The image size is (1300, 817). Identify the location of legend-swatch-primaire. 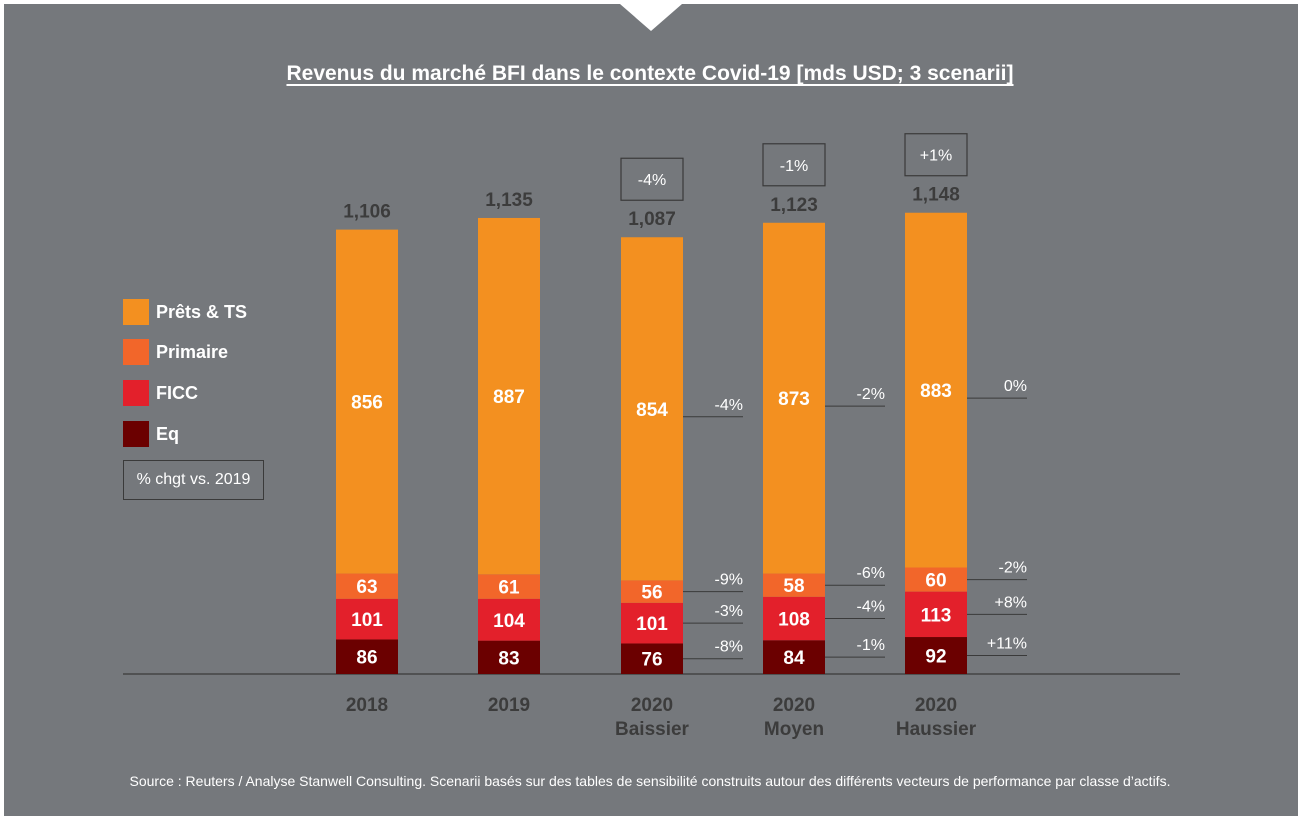
(136, 352).